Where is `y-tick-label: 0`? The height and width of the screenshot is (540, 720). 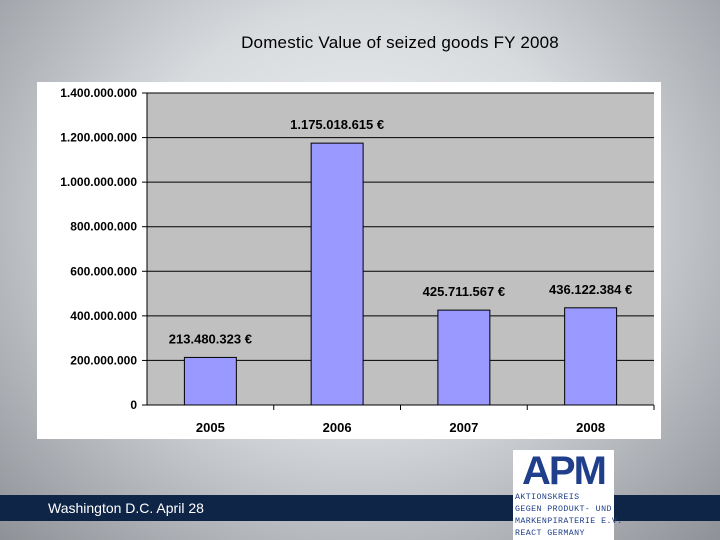 y-tick-label: 0 is located at coordinates (133, 405).